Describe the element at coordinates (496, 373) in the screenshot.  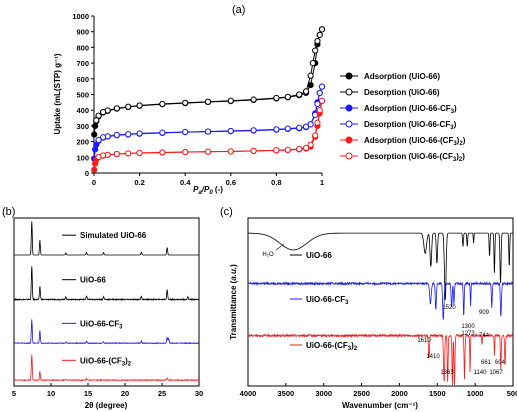
I see `peak-annotation: 1067` at that location.